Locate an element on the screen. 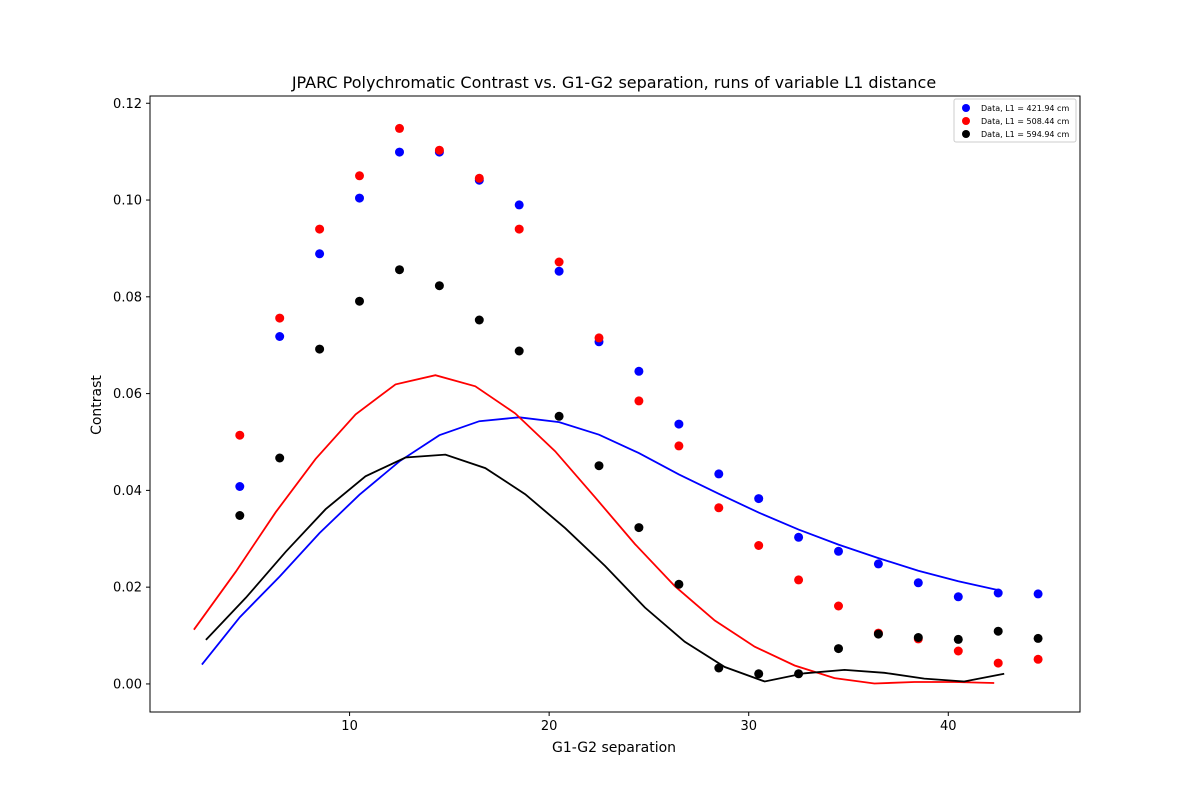  legend-label-1: Data, L1 = 421.94 cm is located at coordinates (1025, 108).